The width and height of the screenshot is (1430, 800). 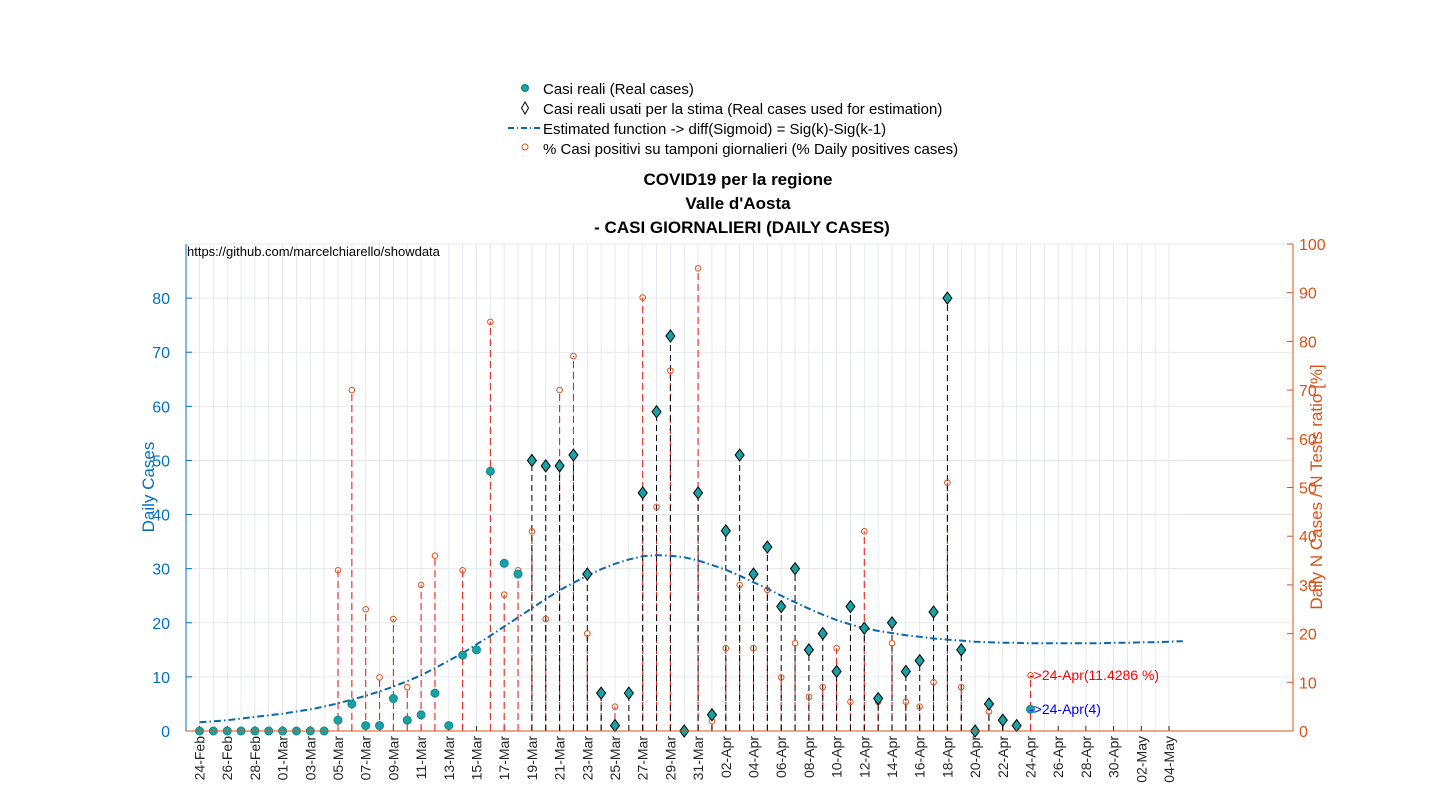 What do you see at coordinates (920, 757) in the screenshot?
I see `x-tick-label: 16-Apr` at bounding box center [920, 757].